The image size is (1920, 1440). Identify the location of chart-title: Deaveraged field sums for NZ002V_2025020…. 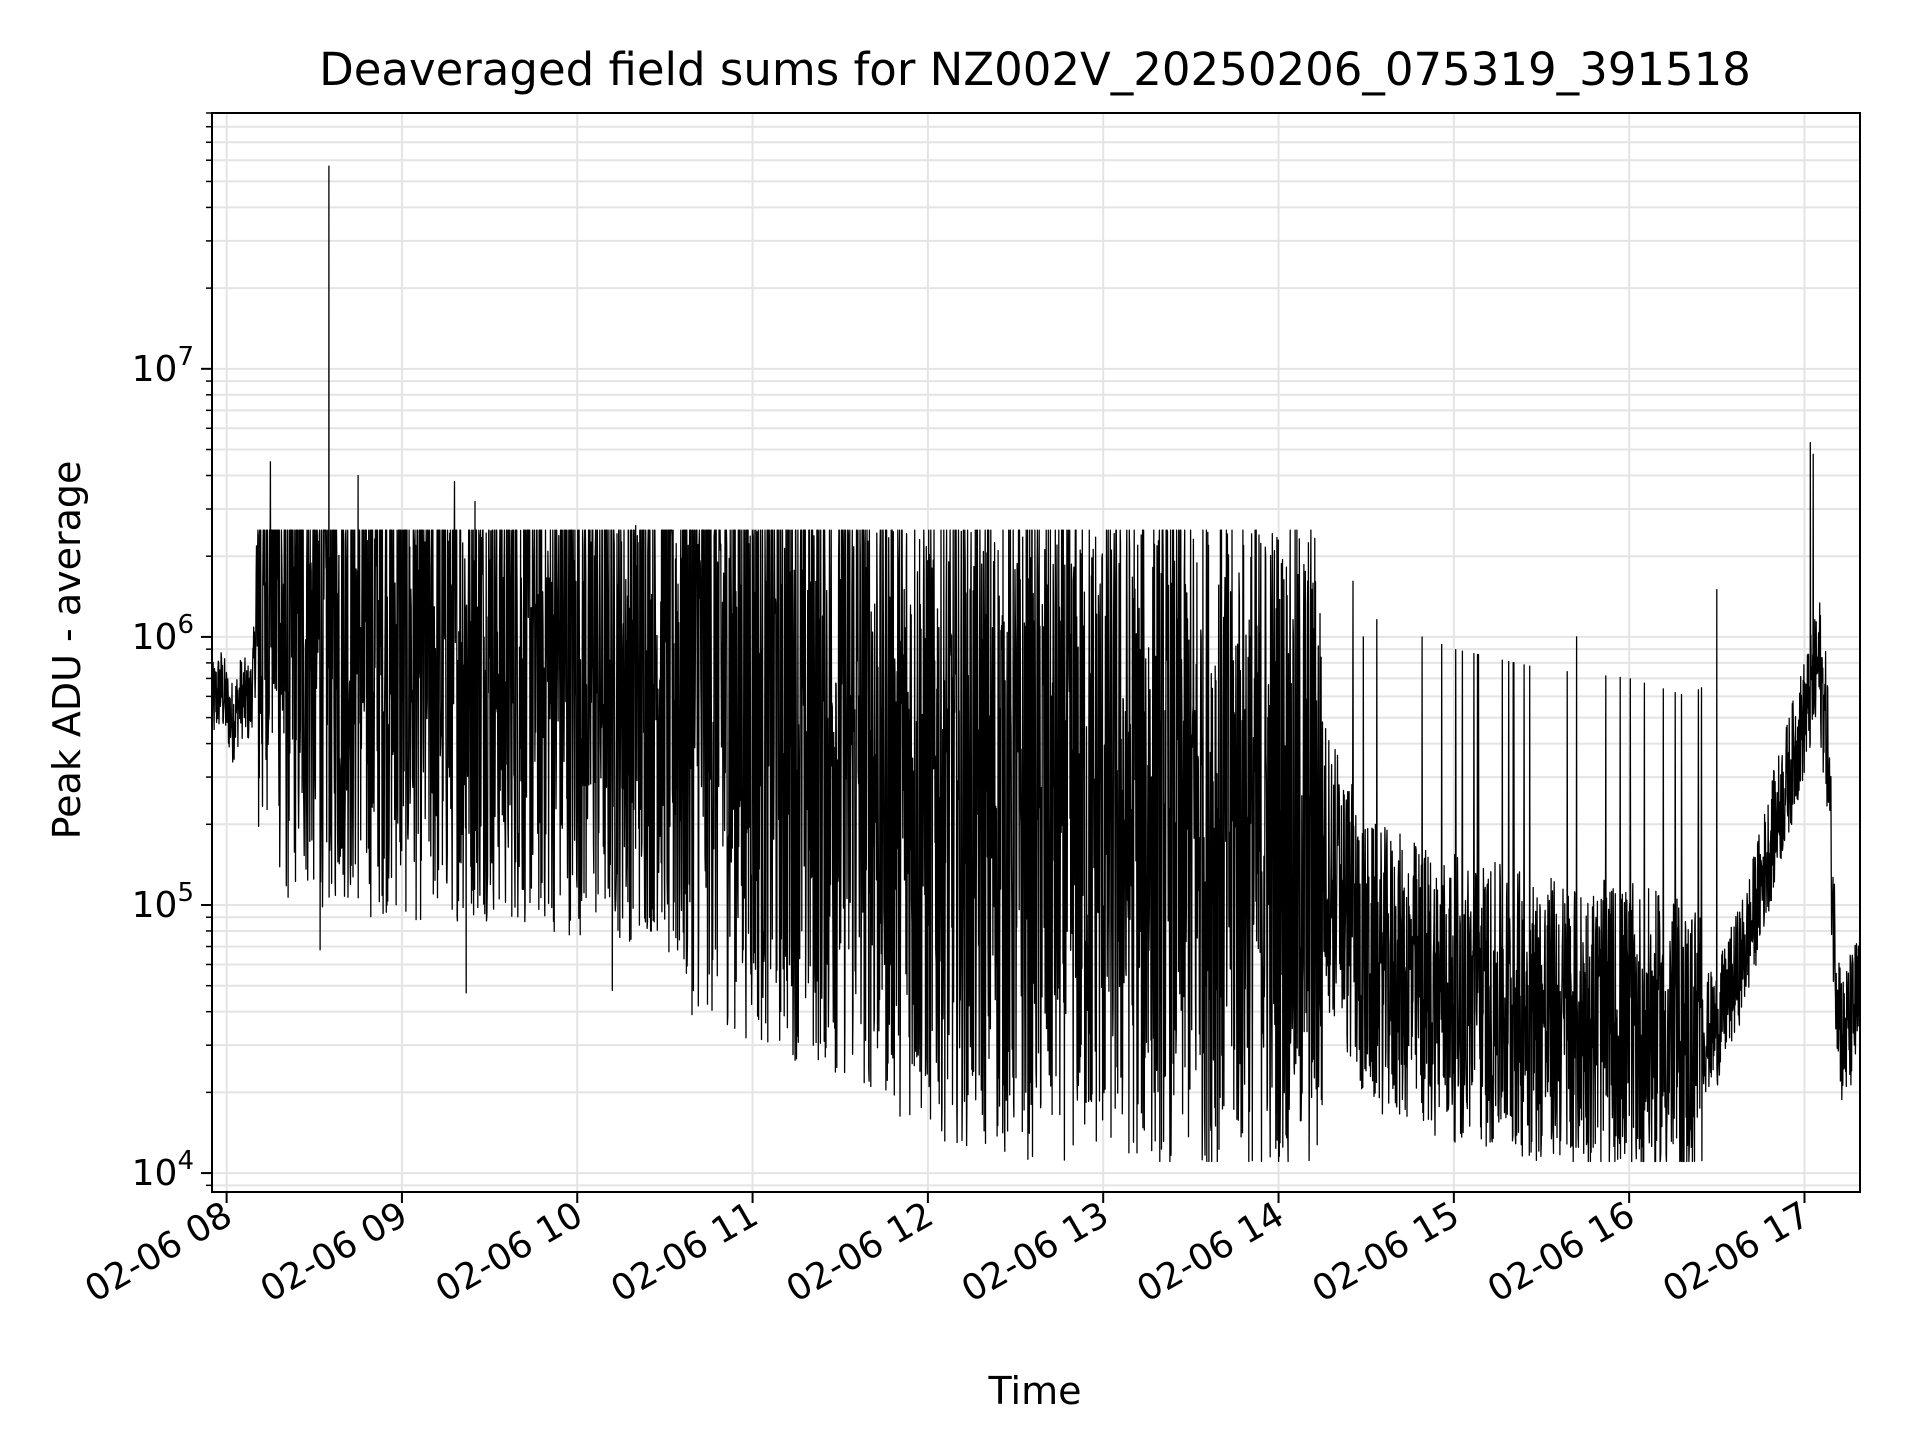
(1035, 69).